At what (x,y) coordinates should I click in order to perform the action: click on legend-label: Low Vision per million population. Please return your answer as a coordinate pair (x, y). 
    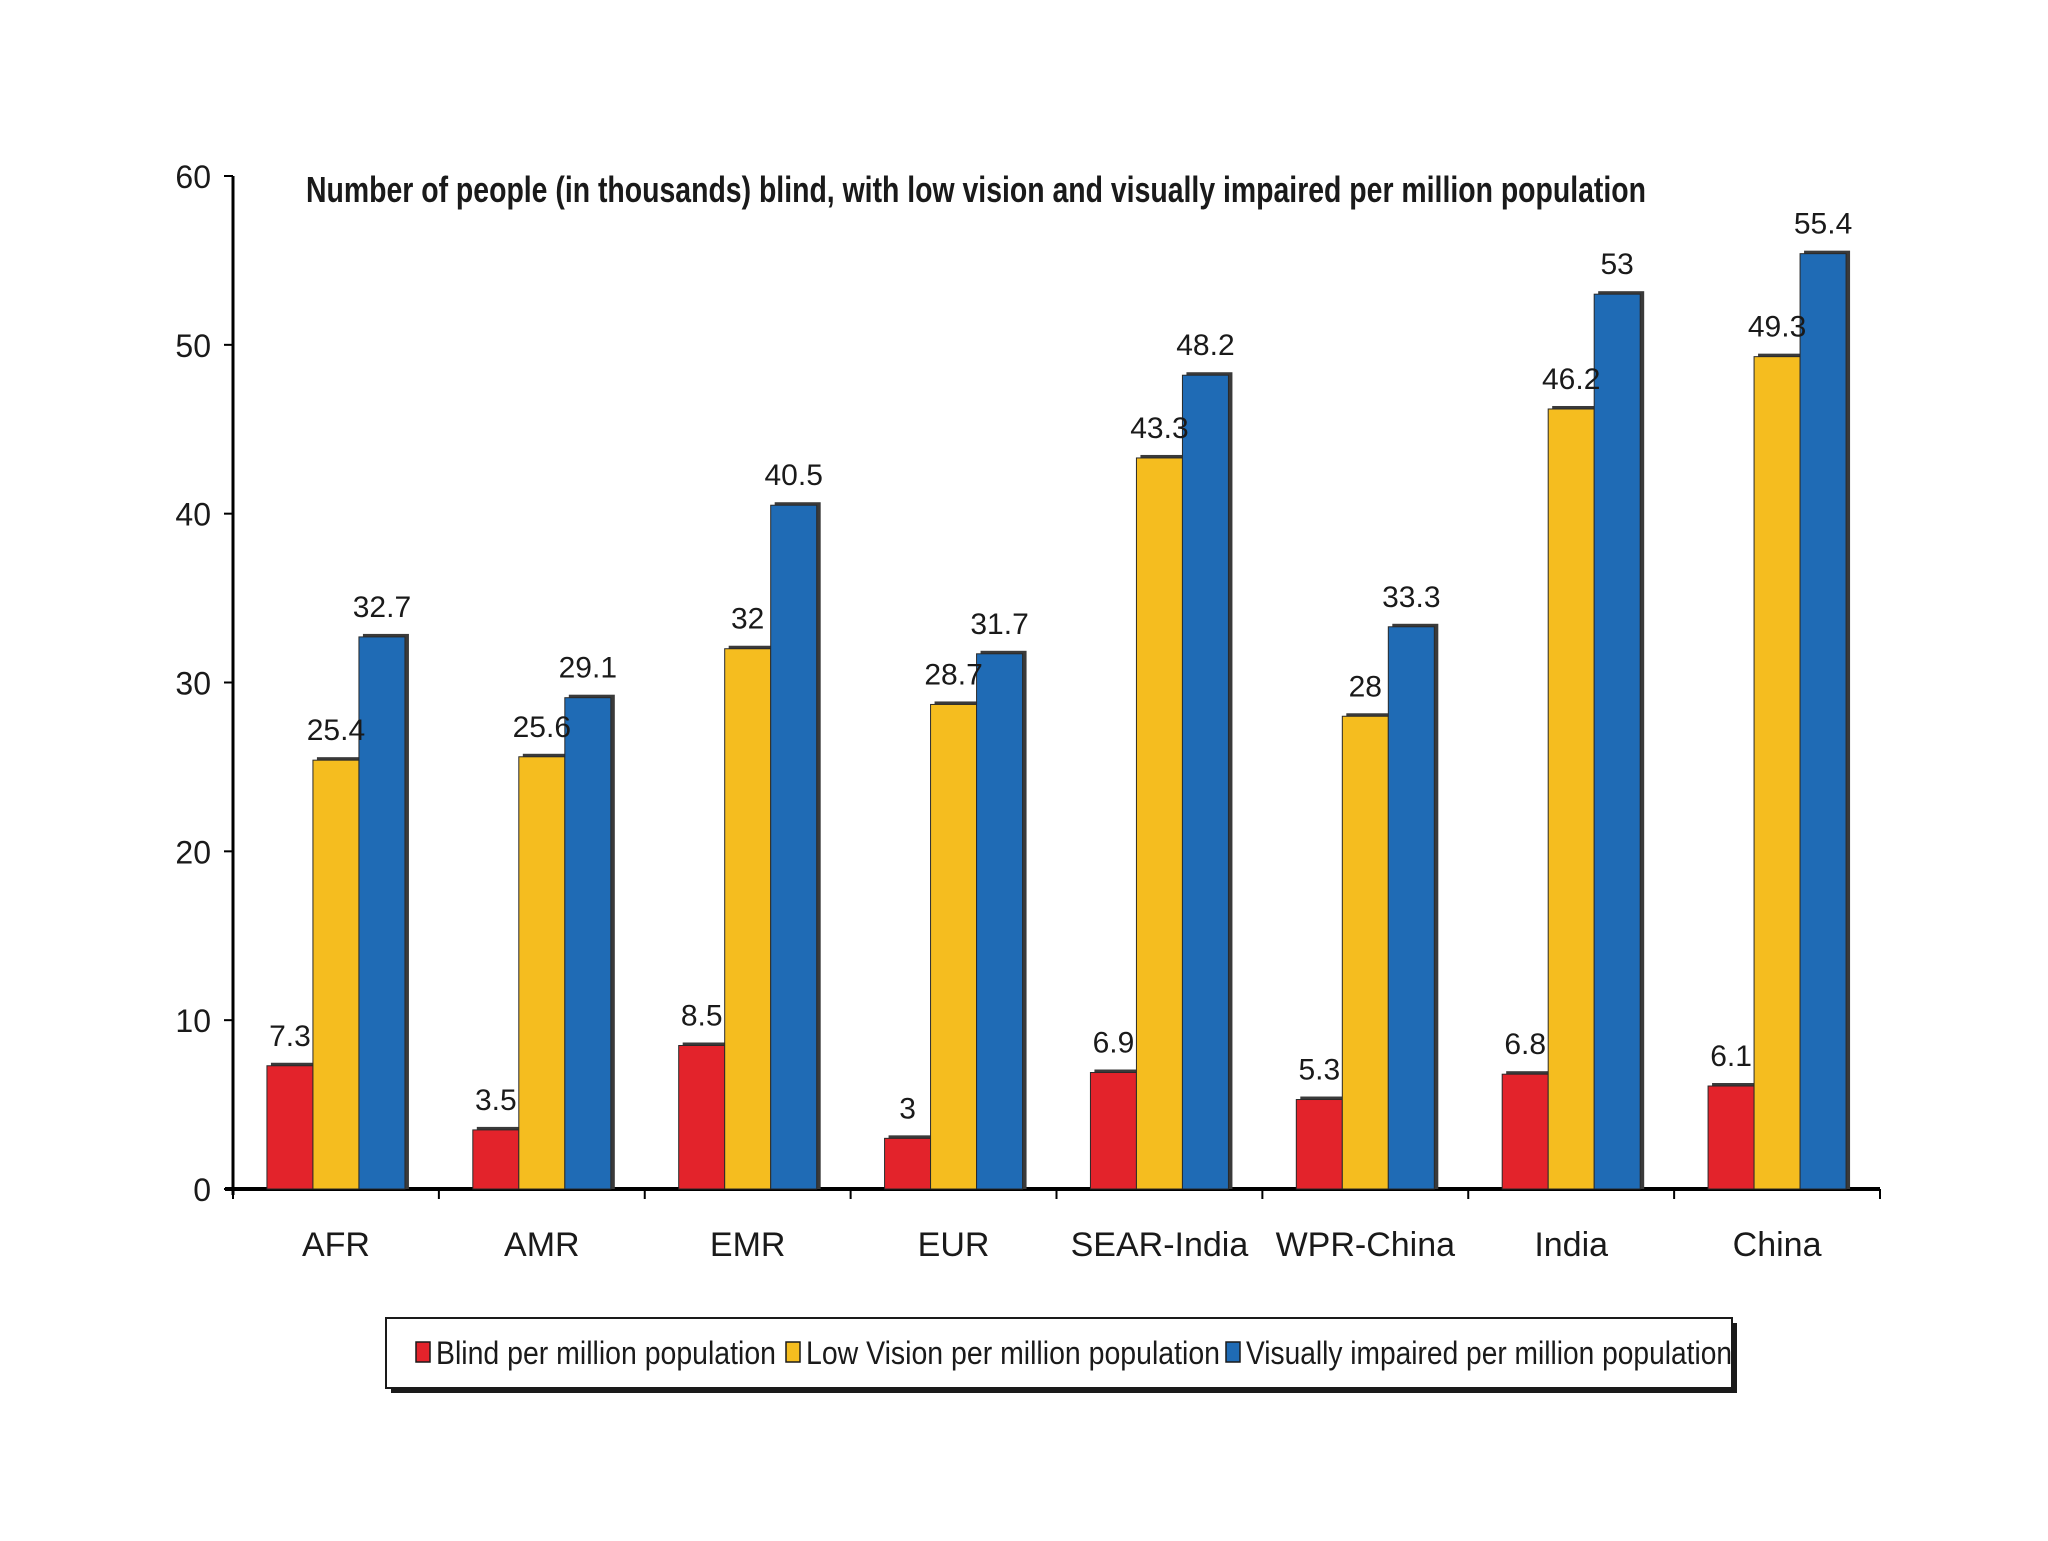
    Looking at the image, I should click on (1013, 1353).